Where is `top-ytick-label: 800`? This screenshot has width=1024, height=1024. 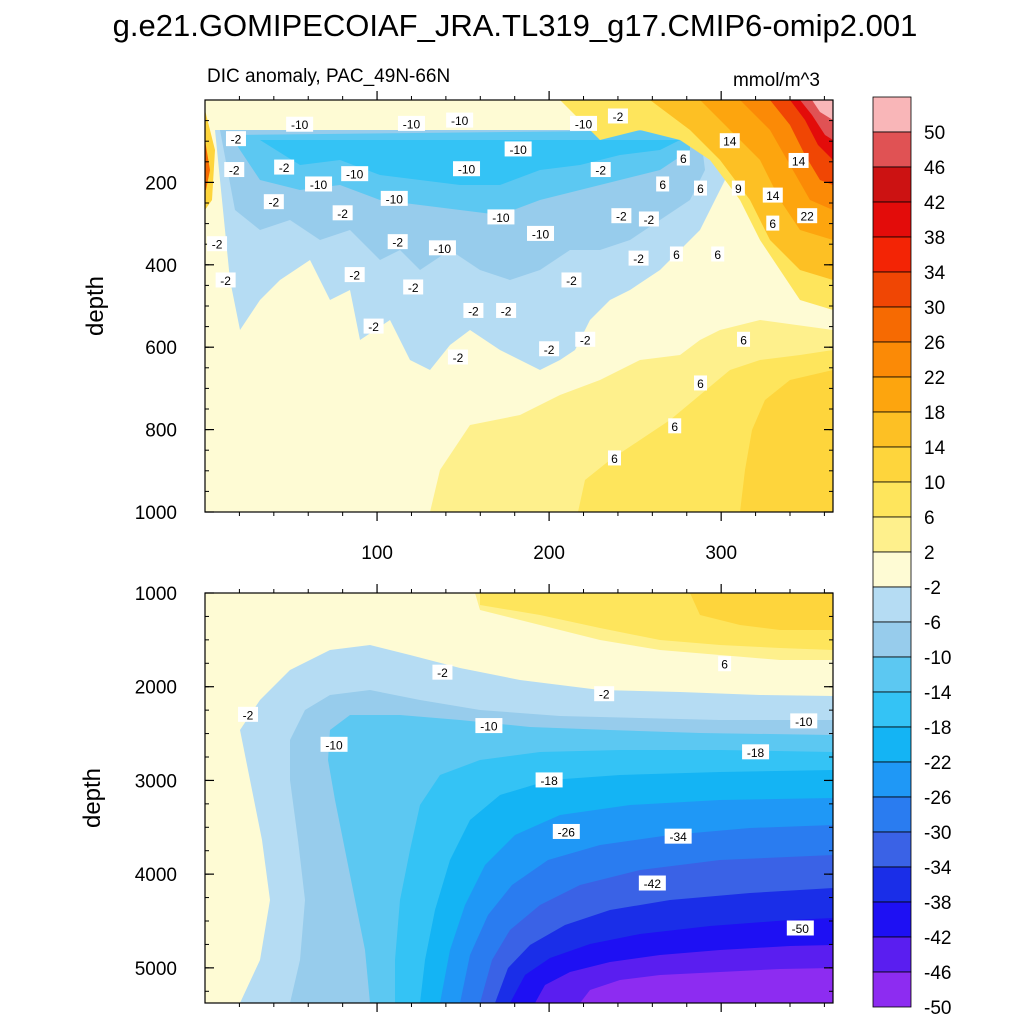 top-ytick-label: 800 is located at coordinates (161, 431).